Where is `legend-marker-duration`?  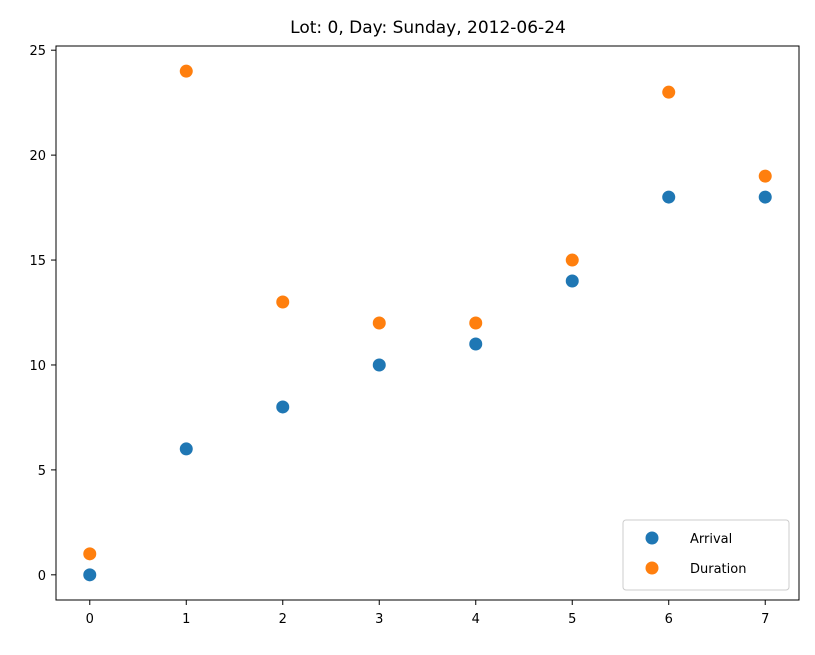 legend-marker-duration is located at coordinates (652, 568).